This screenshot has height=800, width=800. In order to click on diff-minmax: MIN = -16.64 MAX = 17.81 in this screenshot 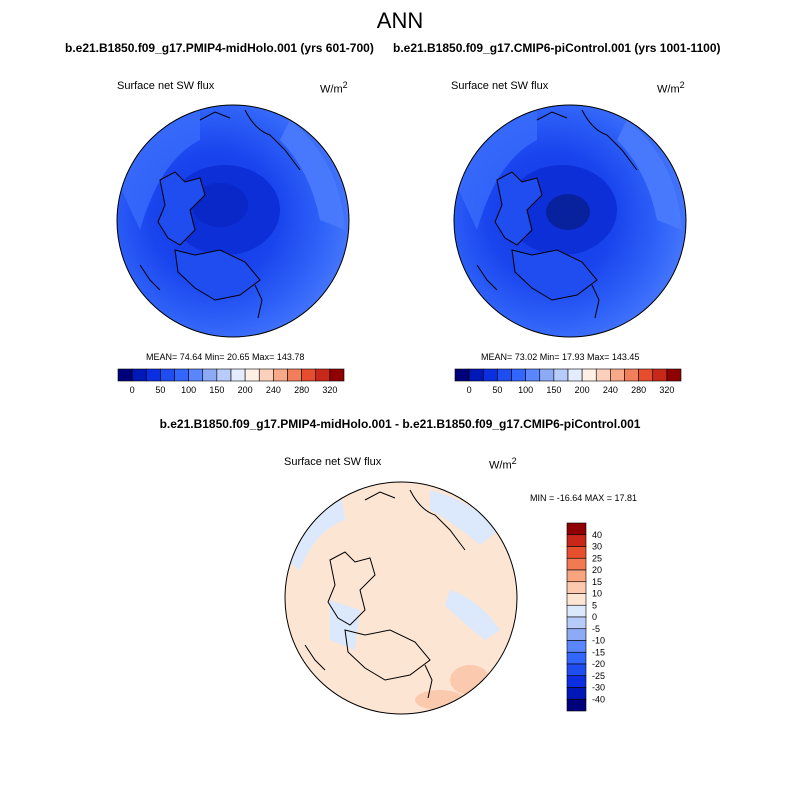, I will do `click(584, 498)`.